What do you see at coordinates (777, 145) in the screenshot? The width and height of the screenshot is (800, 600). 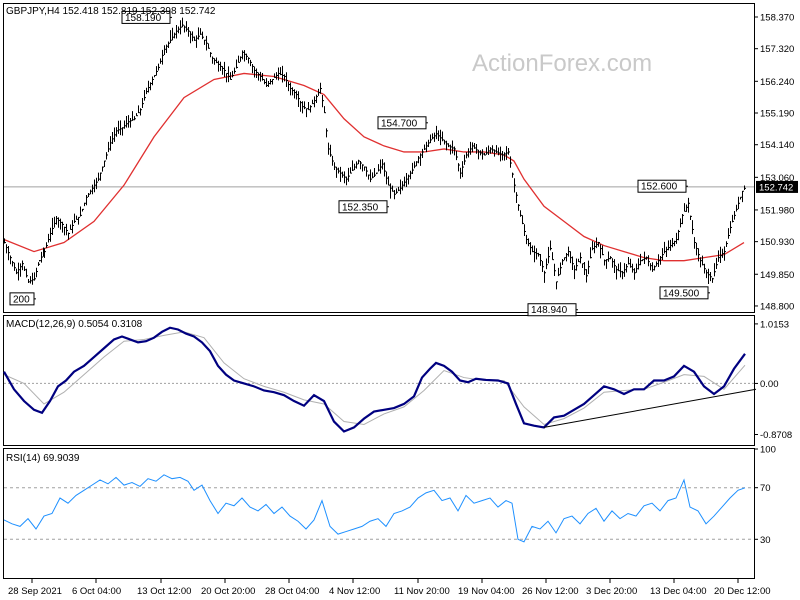 I see `price-tick-label: 154.140` at bounding box center [777, 145].